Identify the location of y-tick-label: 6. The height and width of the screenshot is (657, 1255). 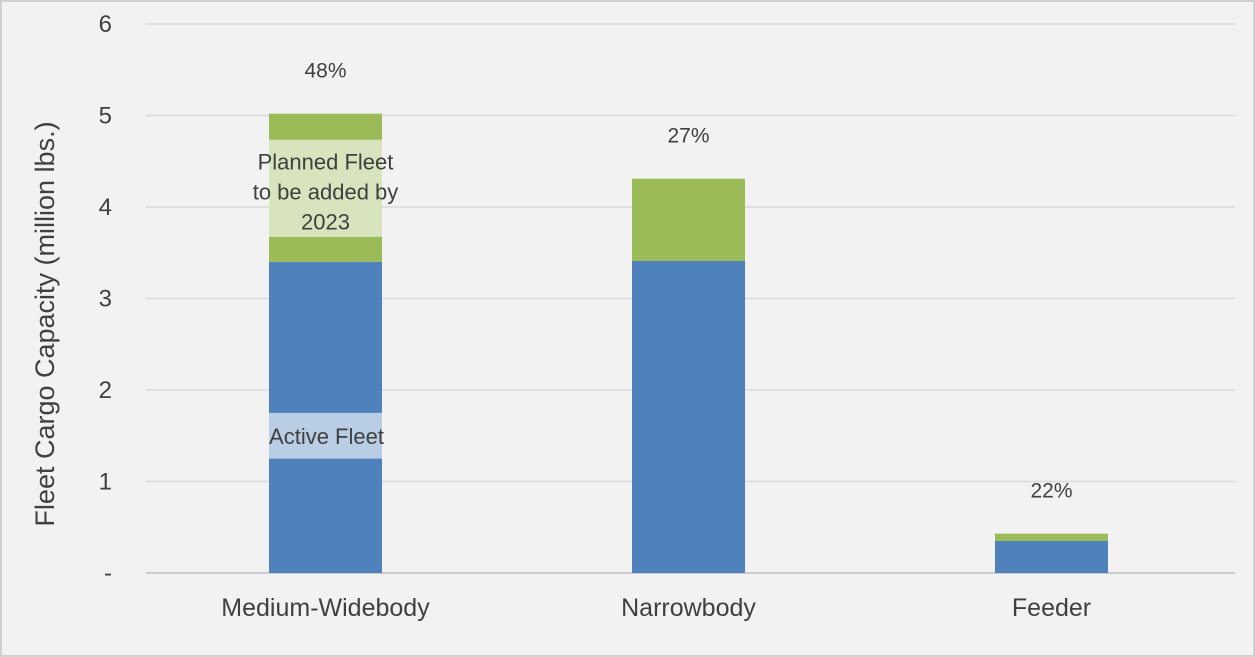
(105, 24).